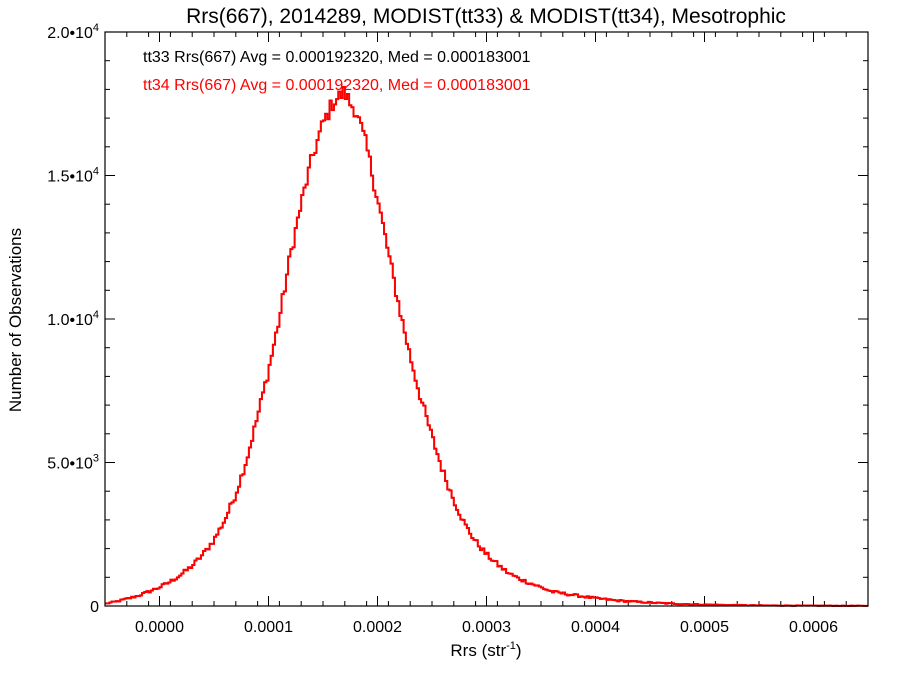  What do you see at coordinates (486, 627) in the screenshot?
I see `x-tick-label: 0.0003` at bounding box center [486, 627].